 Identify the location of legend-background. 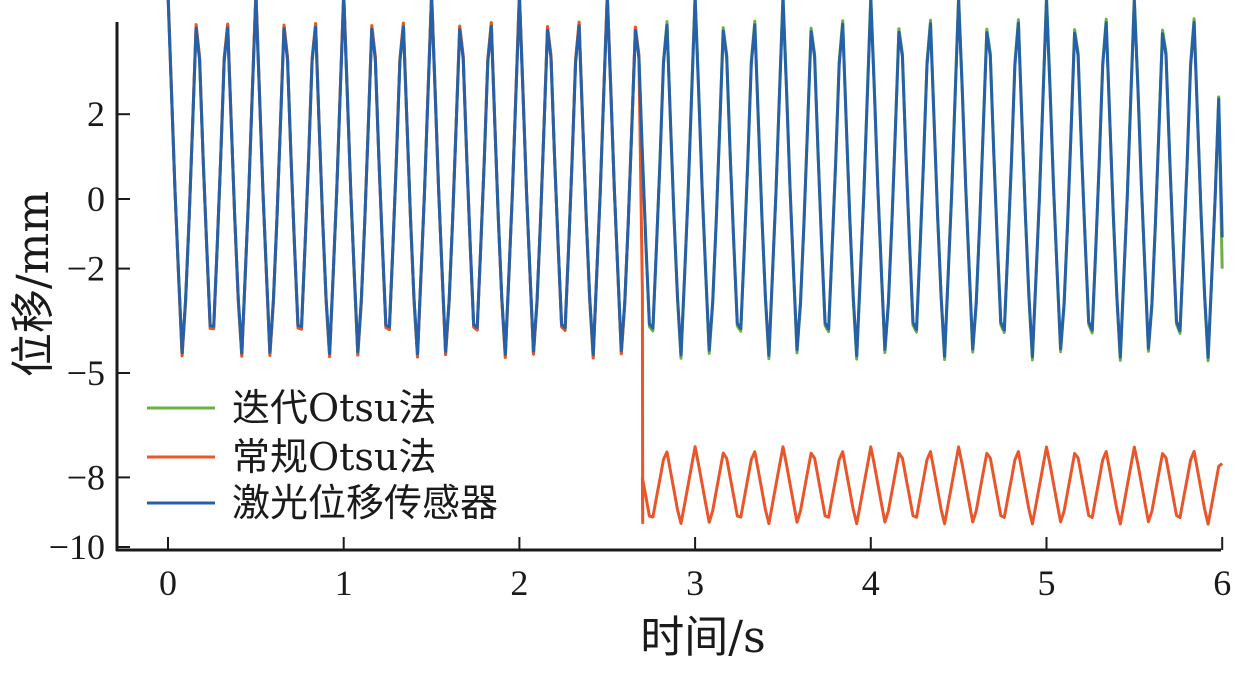
(348, 455).